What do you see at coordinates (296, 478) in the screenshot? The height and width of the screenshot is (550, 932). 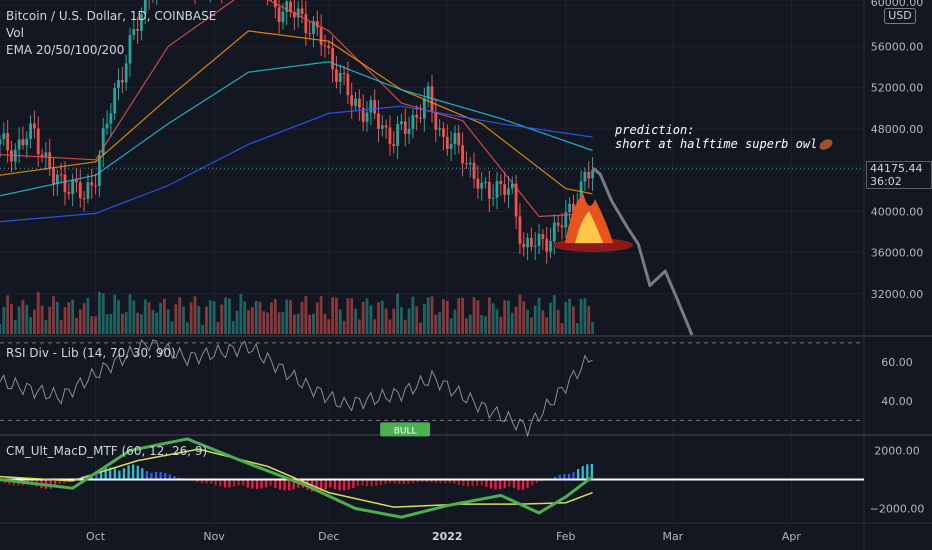 I see `macd-signal-line` at bounding box center [296, 478].